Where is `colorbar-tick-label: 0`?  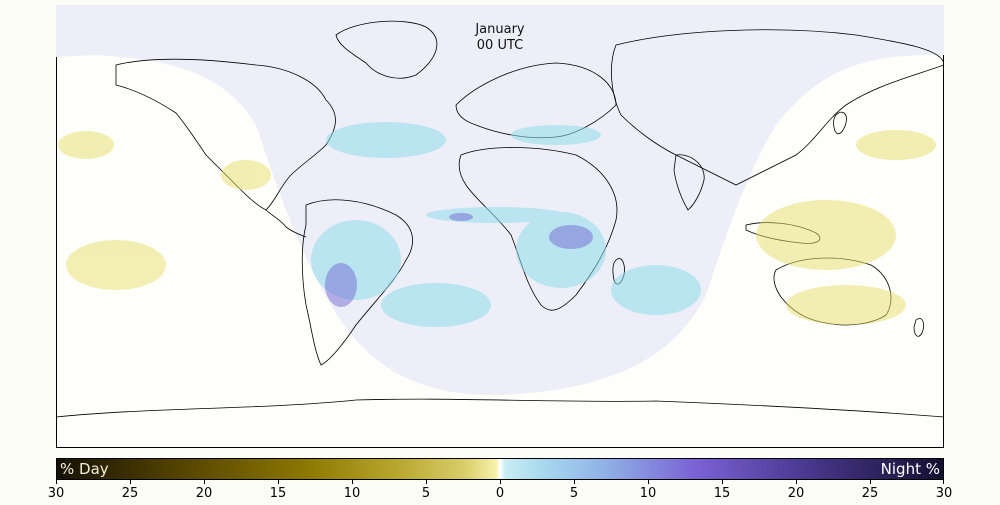
colorbar-tick-label: 0 is located at coordinates (500, 493).